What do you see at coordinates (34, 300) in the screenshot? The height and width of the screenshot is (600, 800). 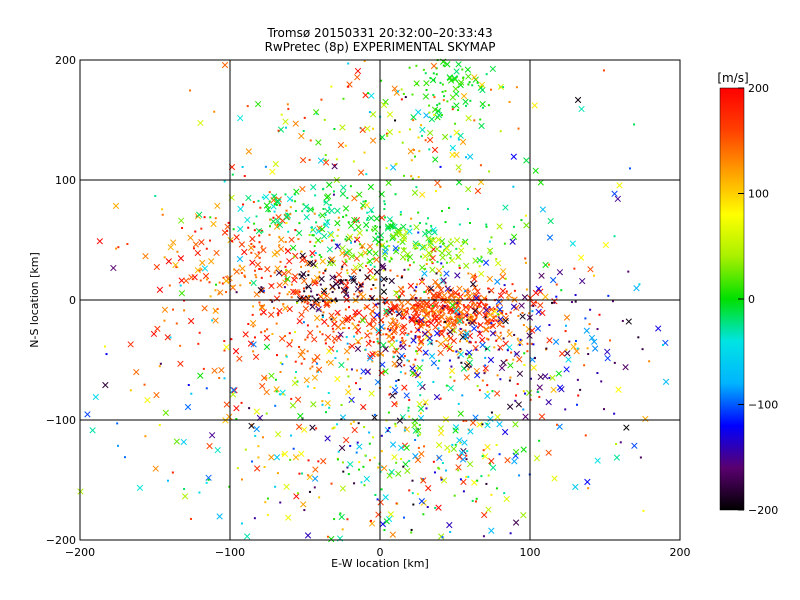 I see `y-axis-label: N-S location [km]` at bounding box center [34, 300].